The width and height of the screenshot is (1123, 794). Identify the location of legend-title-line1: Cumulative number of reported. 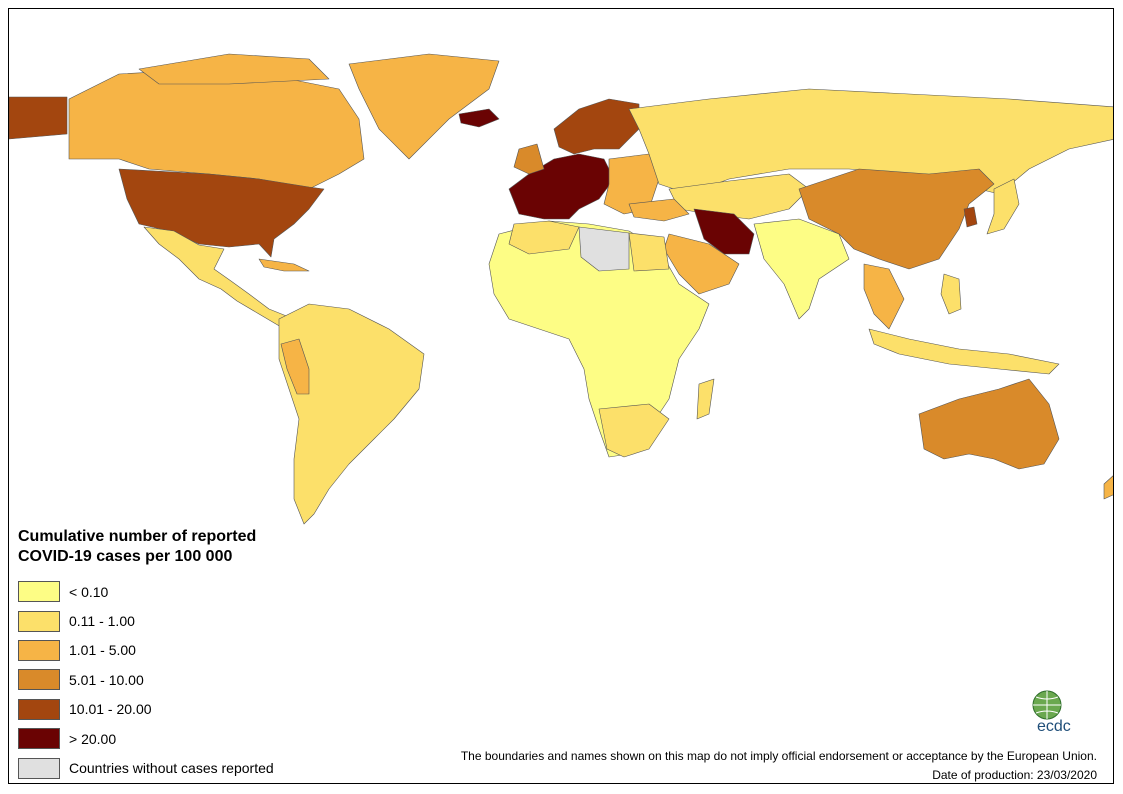
(137, 536).